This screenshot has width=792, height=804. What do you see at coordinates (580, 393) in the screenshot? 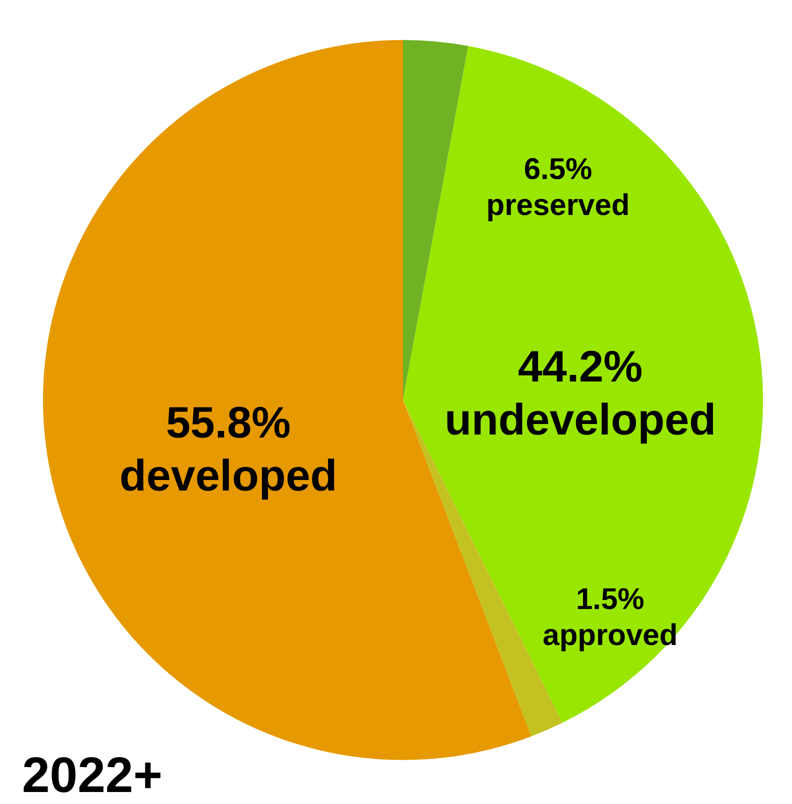
I see `text: 44.2% undeveloped` at bounding box center [580, 393].